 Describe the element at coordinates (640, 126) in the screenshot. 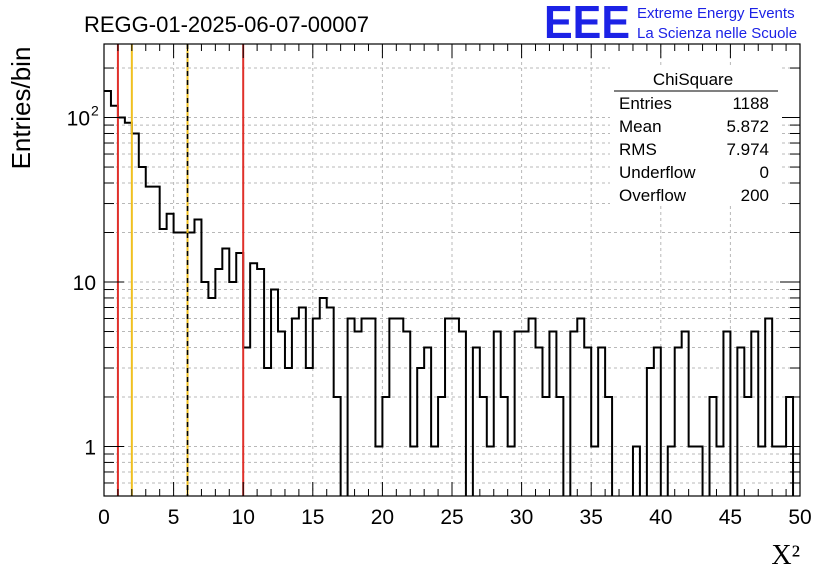

I see `stats-label-mean: Mean` at that location.